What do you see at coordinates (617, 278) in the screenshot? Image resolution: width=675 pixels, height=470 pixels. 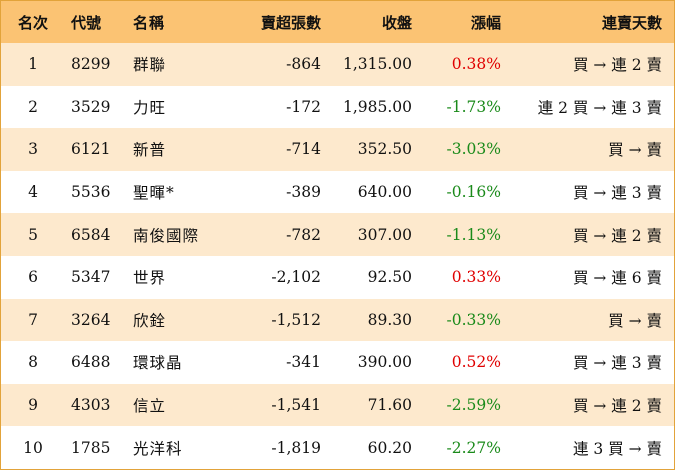 I see `cell-streak: 買 → 連 6 賣` at bounding box center [617, 278].